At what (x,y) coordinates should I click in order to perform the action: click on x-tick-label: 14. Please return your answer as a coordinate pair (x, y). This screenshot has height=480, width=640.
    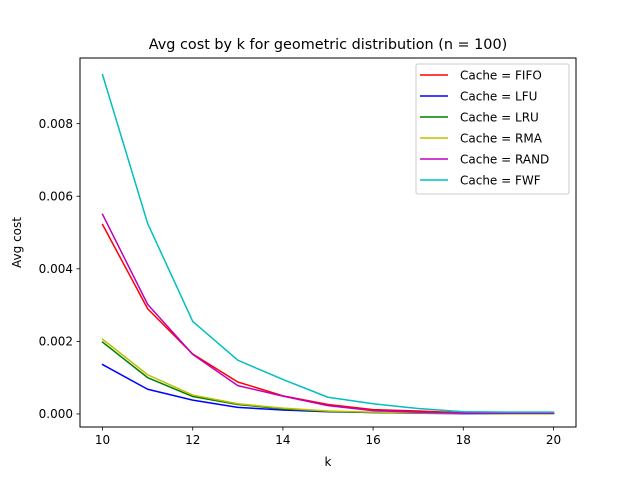
    Looking at the image, I should click on (282, 440).